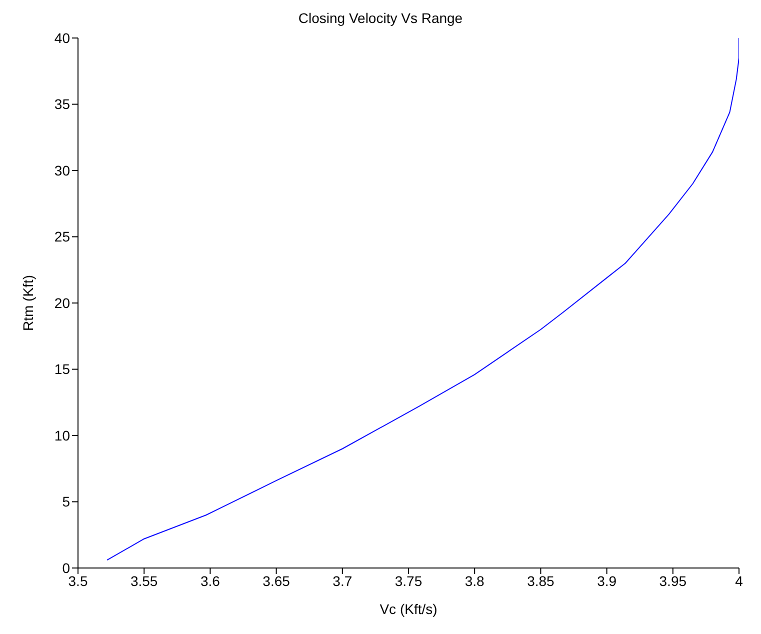  I want to click on x-tick-label: 4, so click(739, 580).